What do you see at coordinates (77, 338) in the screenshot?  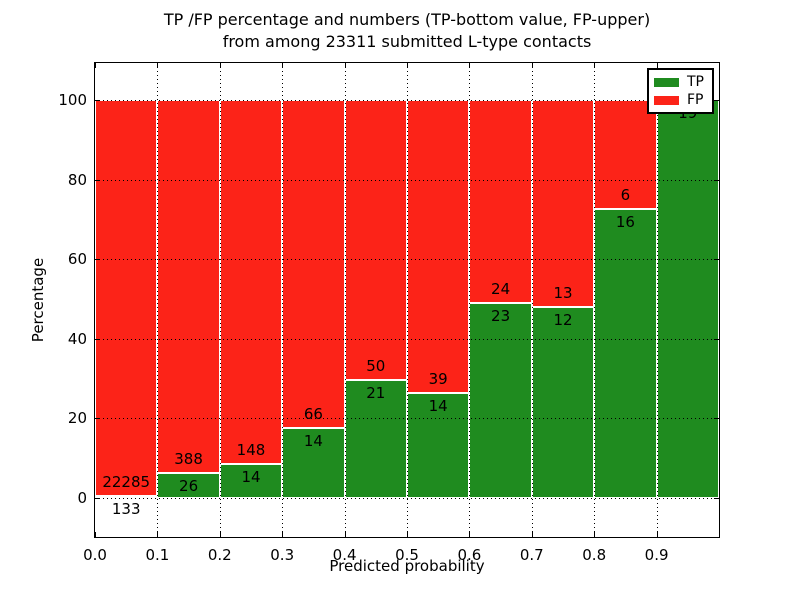 I see `y-tick-label: 40` at bounding box center [77, 338].